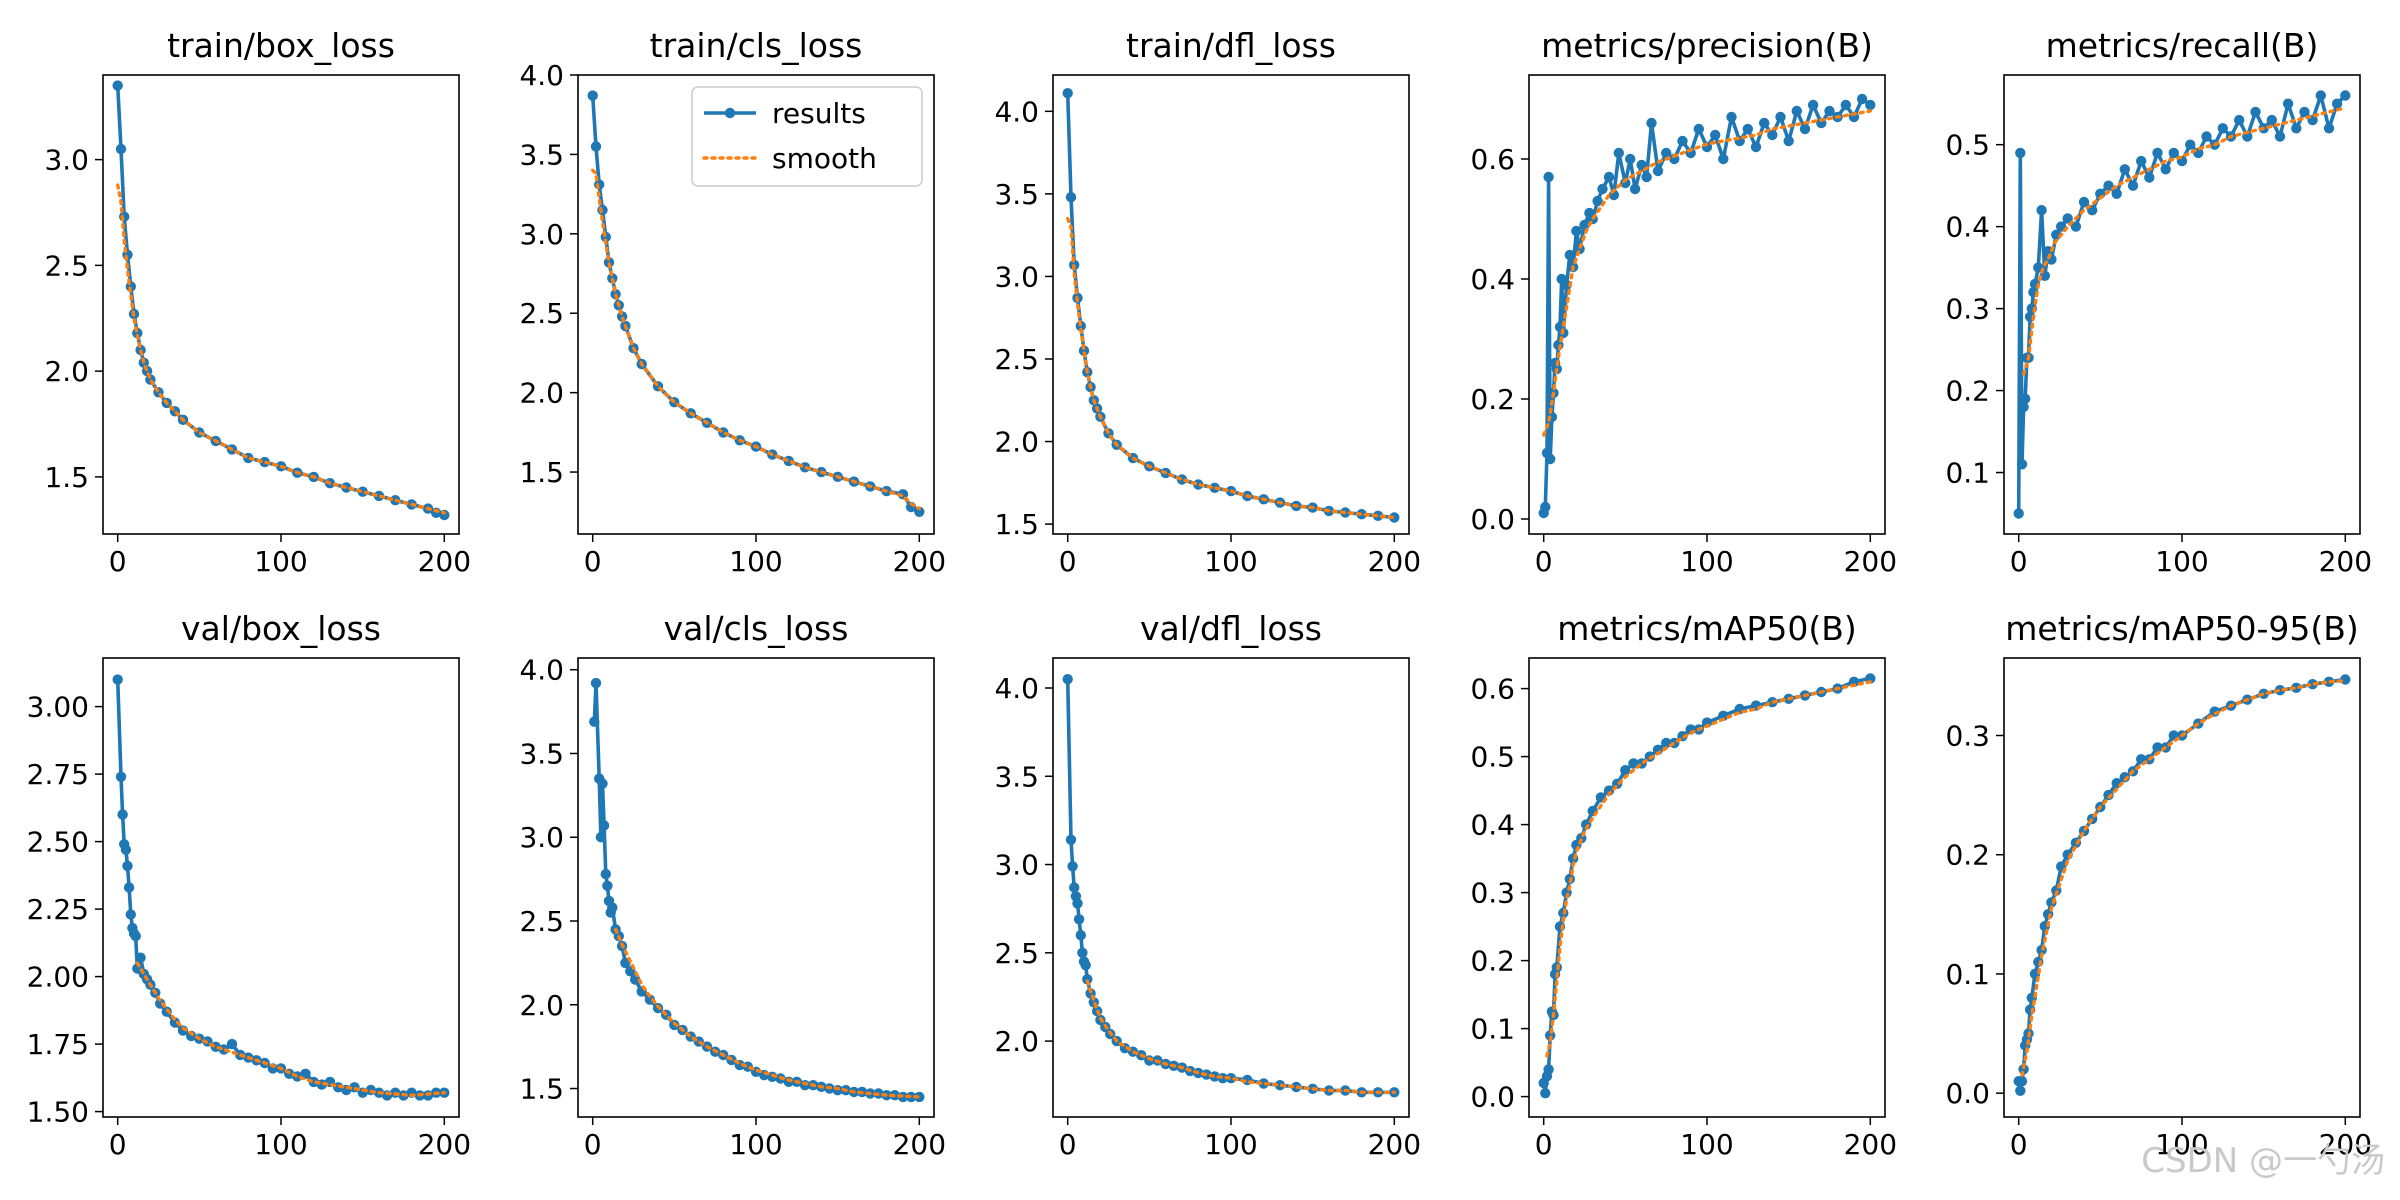 This screenshot has height=1200, width=2400. I want to click on y-tick-label: 2.0, so click(66, 371).